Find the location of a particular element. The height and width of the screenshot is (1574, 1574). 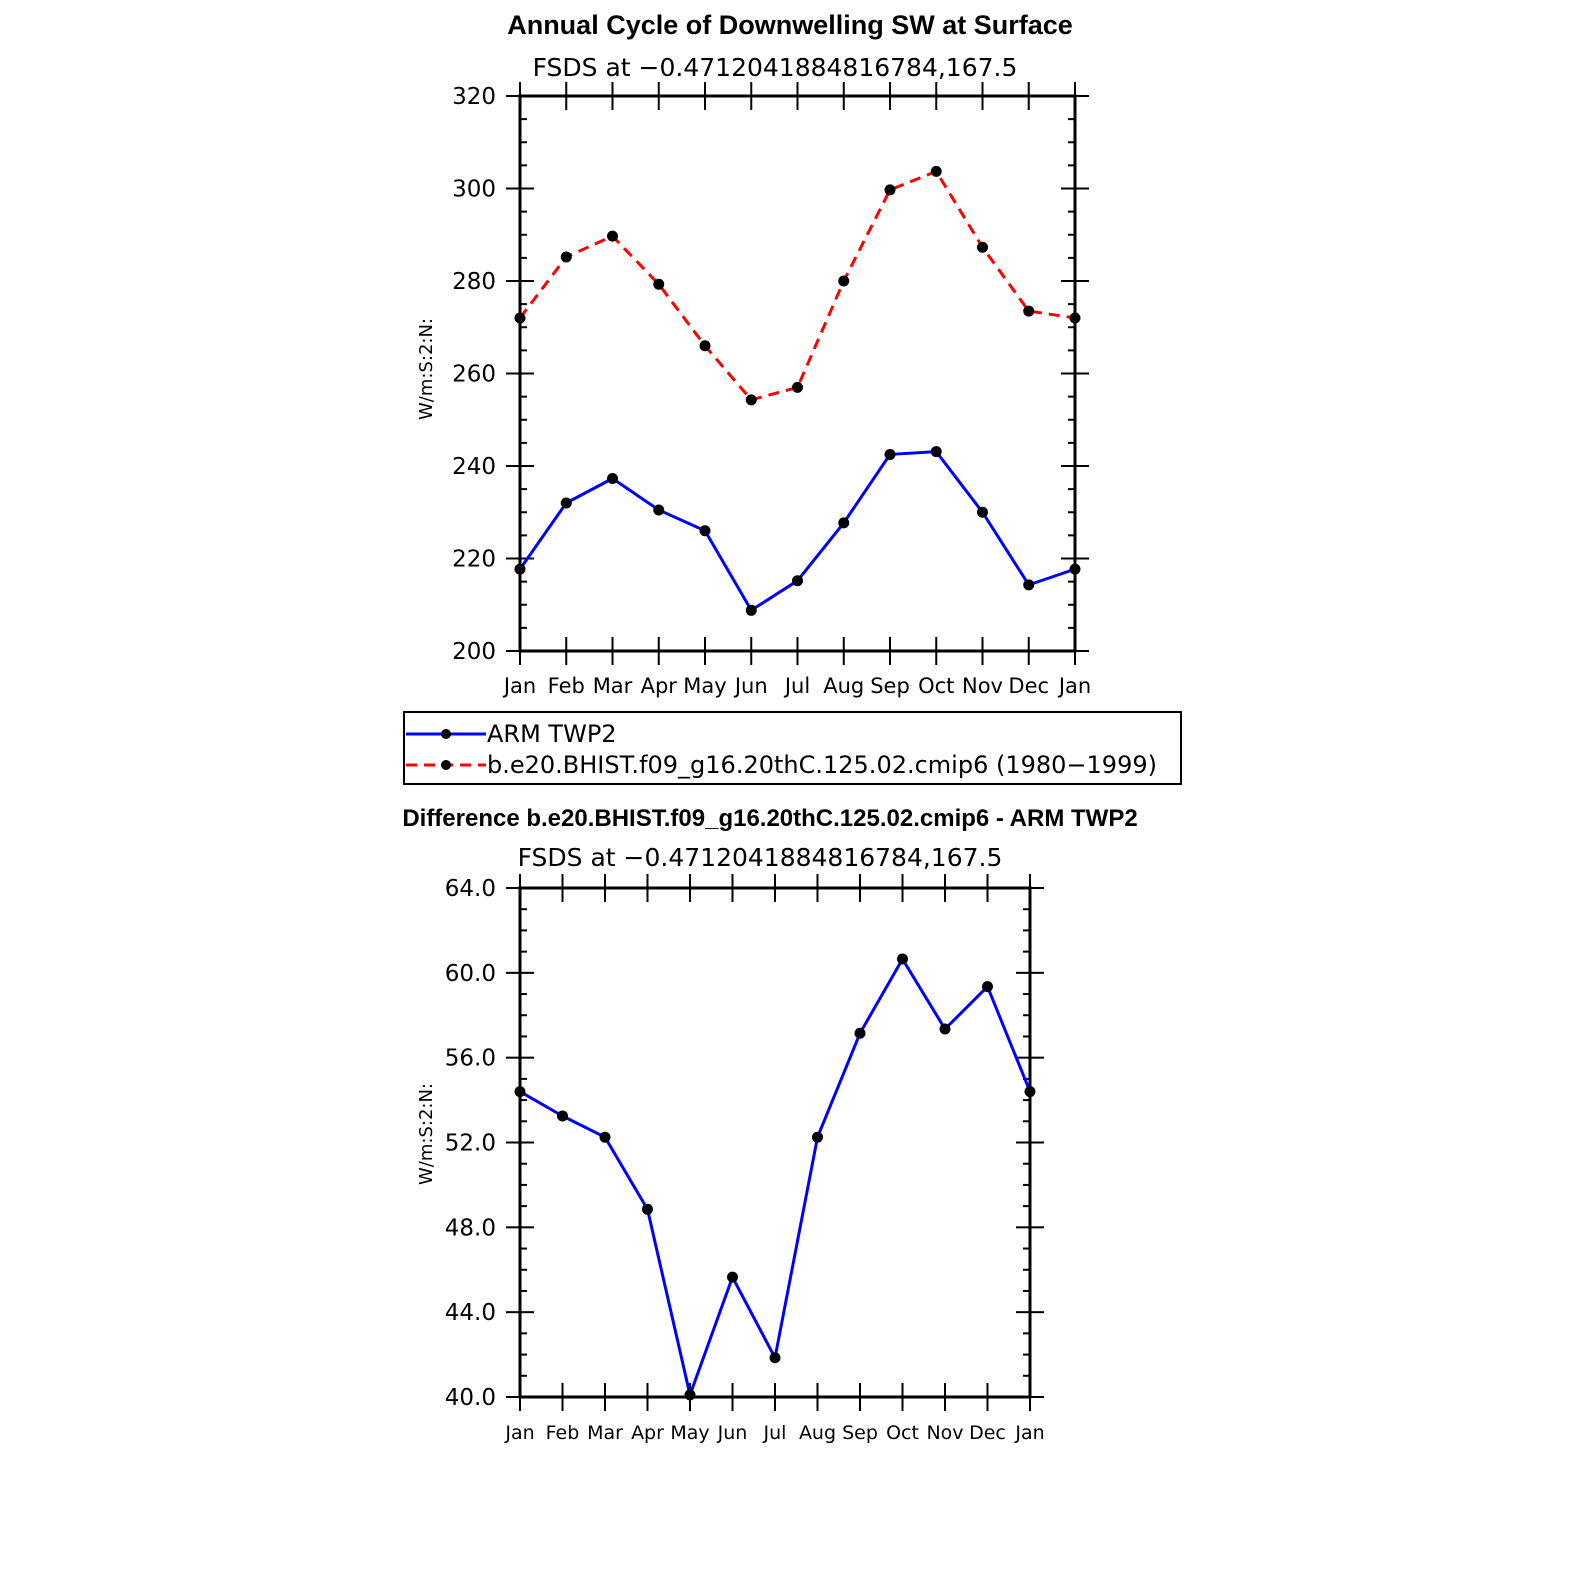

legend-label-arm: ARM TWP2 is located at coordinates (552, 734).